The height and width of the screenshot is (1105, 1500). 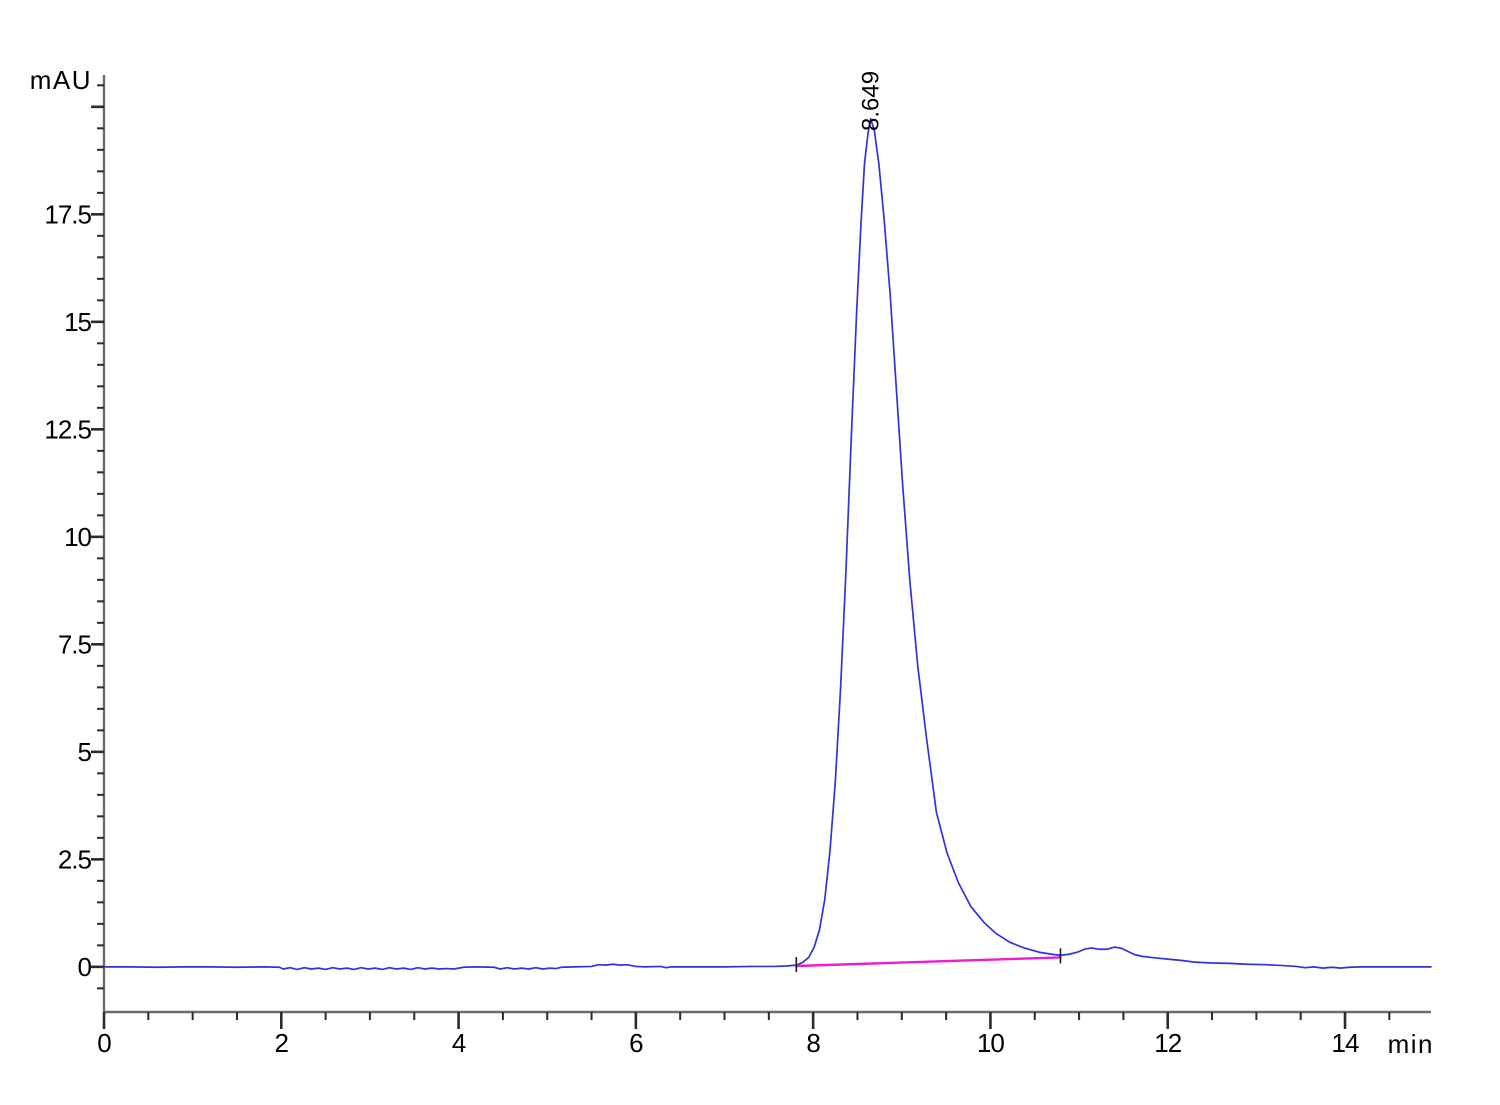 What do you see at coordinates (68, 590) in the screenshot?
I see `y-axis-tick-labels: 0 2.5 5 7.5 10 12.5 15 17.5` at bounding box center [68, 590].